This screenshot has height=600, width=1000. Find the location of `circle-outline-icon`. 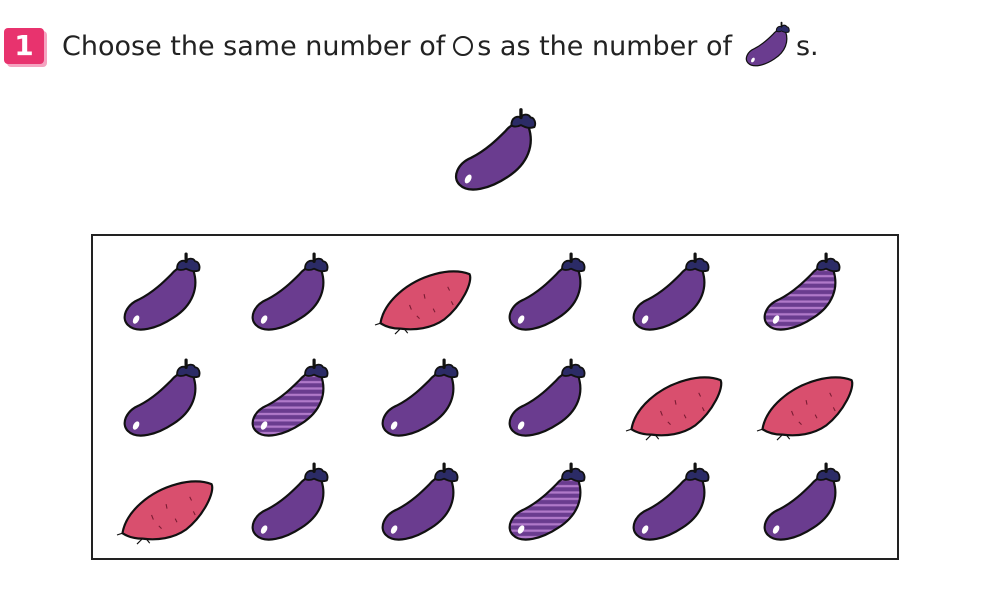

circle-outline-icon is located at coordinates (463, 46).